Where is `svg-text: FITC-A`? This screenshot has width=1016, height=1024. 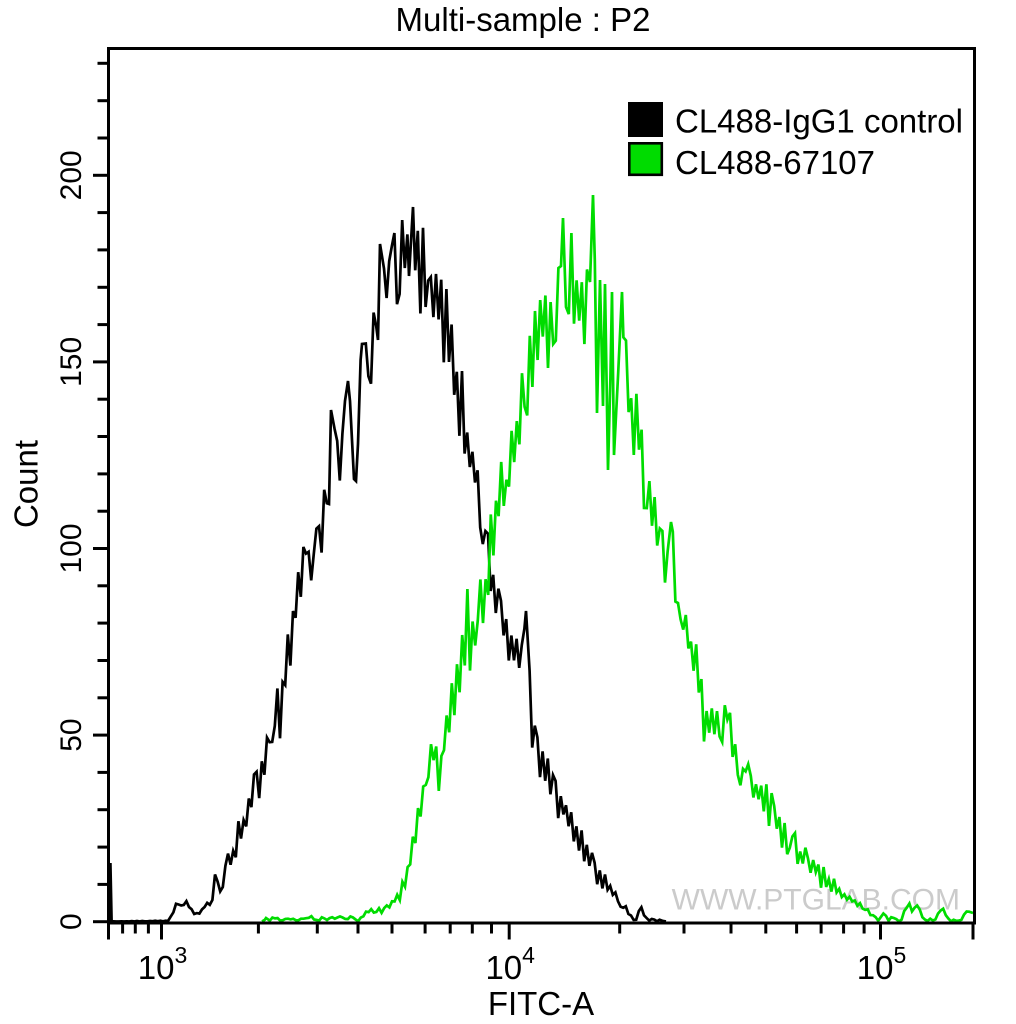 svg-text: FITC-A is located at coordinates (541, 1003).